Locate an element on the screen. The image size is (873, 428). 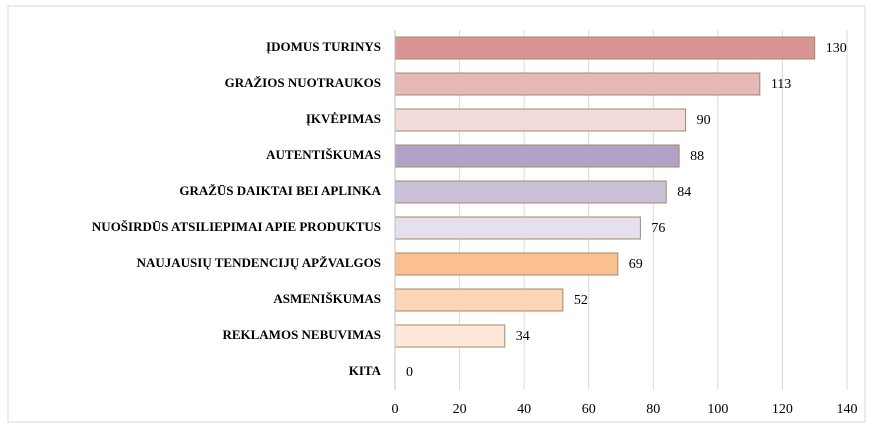
category-label: NAUJAUSIŲ TENDENCIJŲ APŽVALGOS is located at coordinates (259, 262).